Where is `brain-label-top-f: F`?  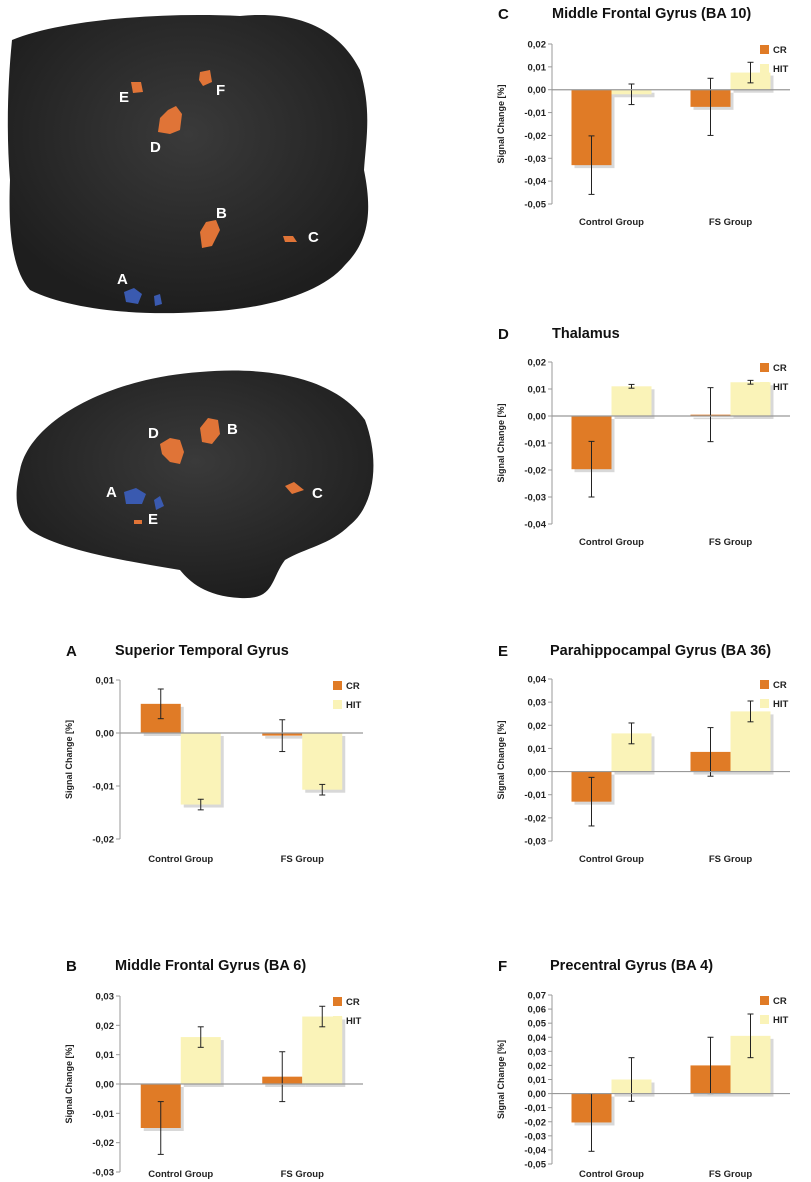 brain-label-top-f: F is located at coordinates (220, 90).